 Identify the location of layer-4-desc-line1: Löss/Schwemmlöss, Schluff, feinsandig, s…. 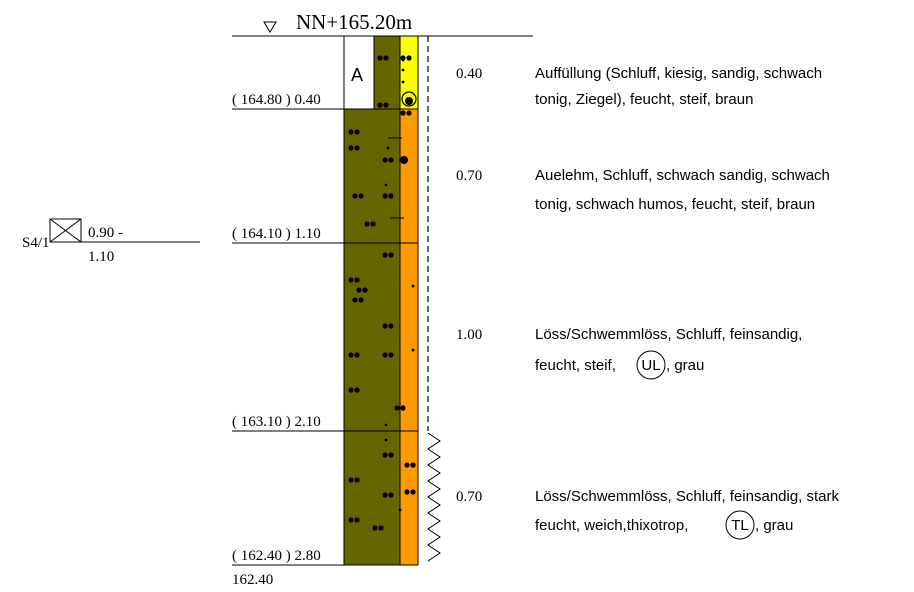
(687, 496).